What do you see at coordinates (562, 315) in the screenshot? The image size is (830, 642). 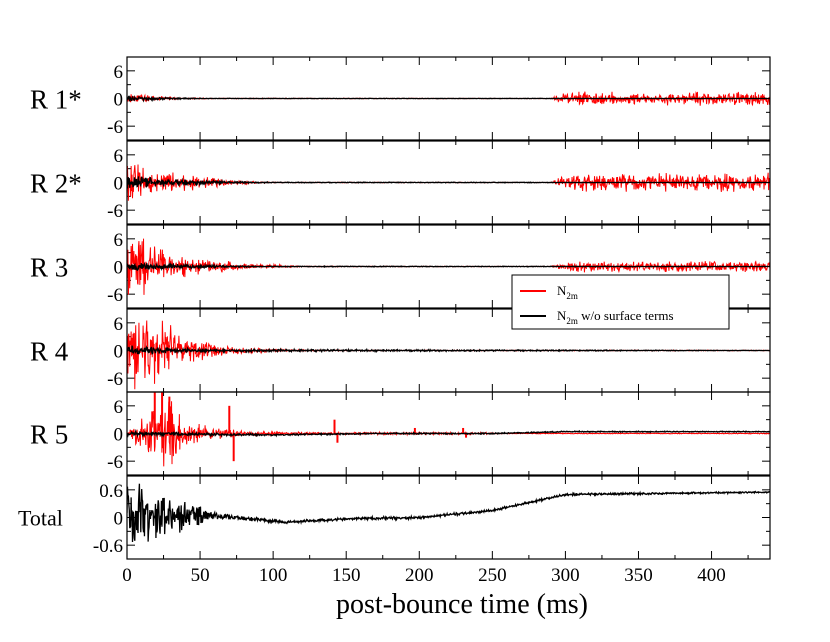 I see `legend-label-n2m-wo-surface-name: N` at bounding box center [562, 315].